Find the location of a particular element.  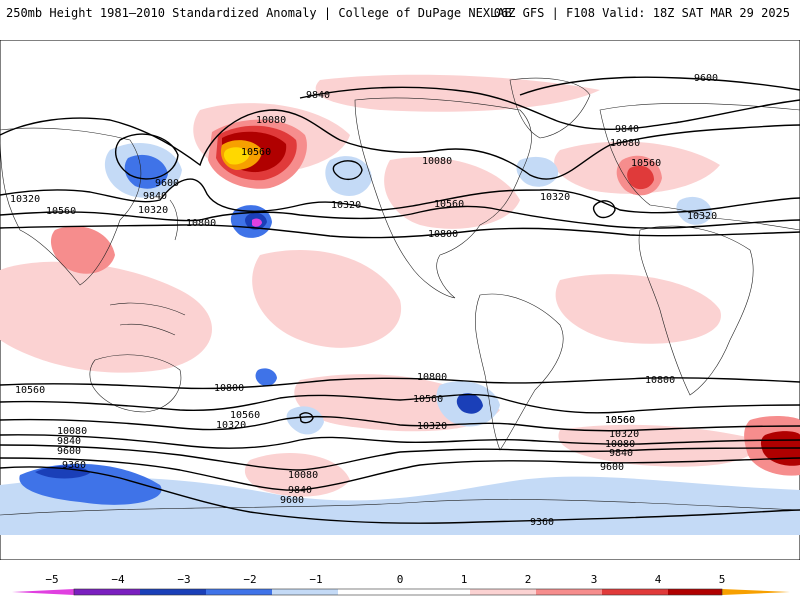

color-scale-legend: −5 −4 −3 −2 −1 0 1 2 3 4 5 is located at coordinates (401, 584).